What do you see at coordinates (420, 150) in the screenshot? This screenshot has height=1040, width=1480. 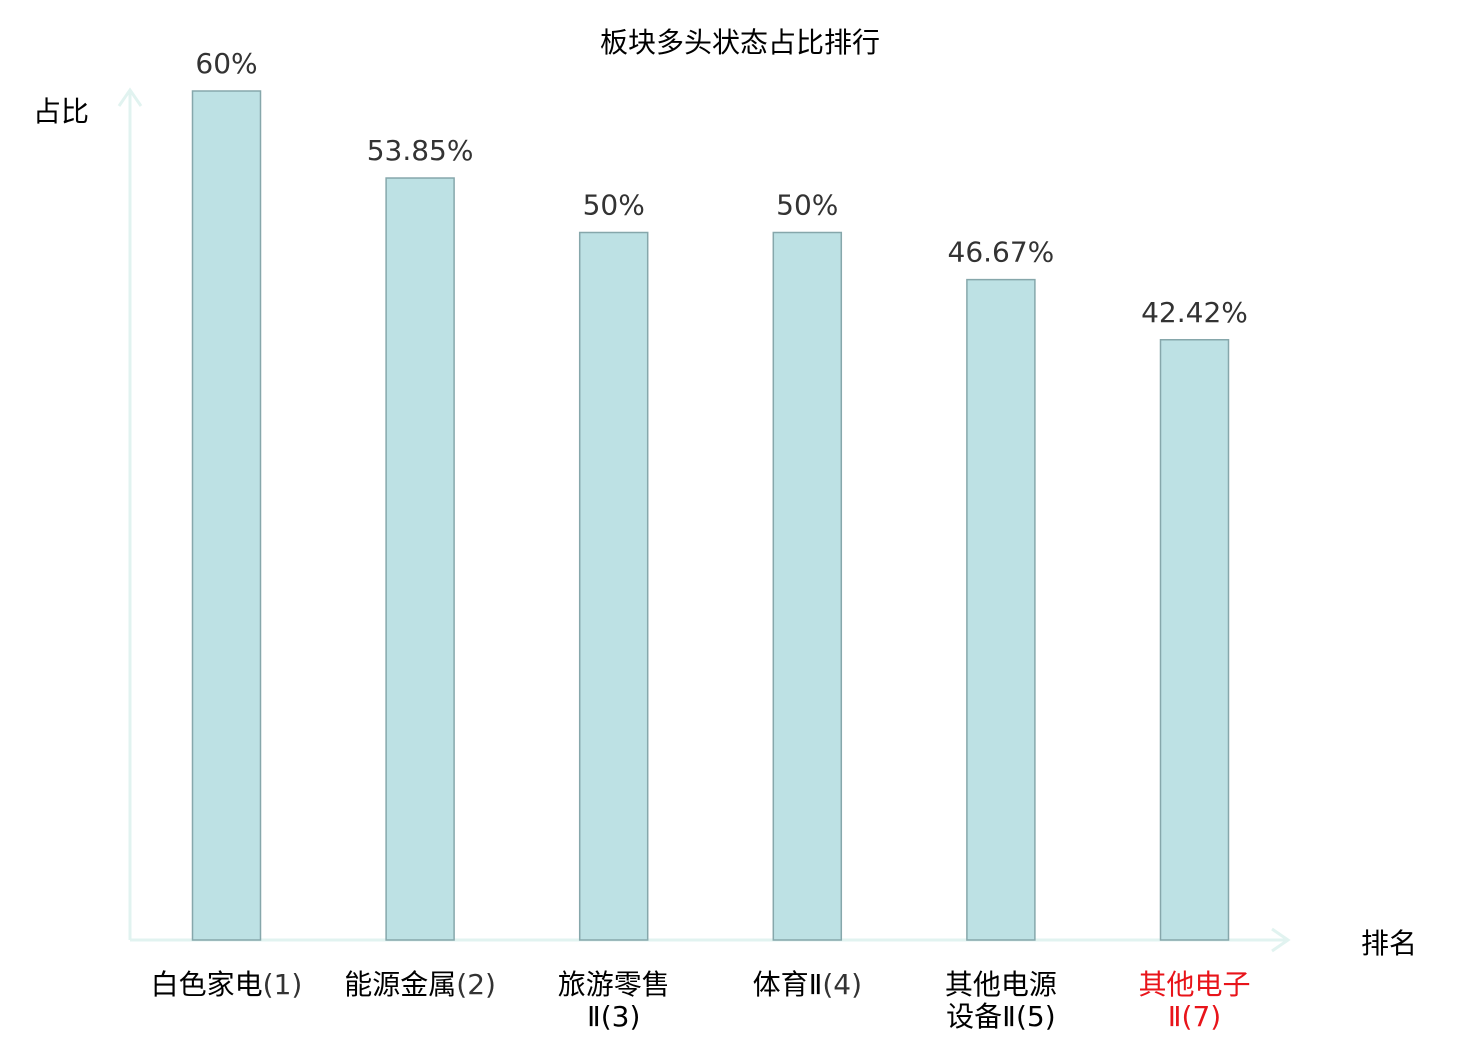 I see `value-label-2: 53.85%` at bounding box center [420, 150].